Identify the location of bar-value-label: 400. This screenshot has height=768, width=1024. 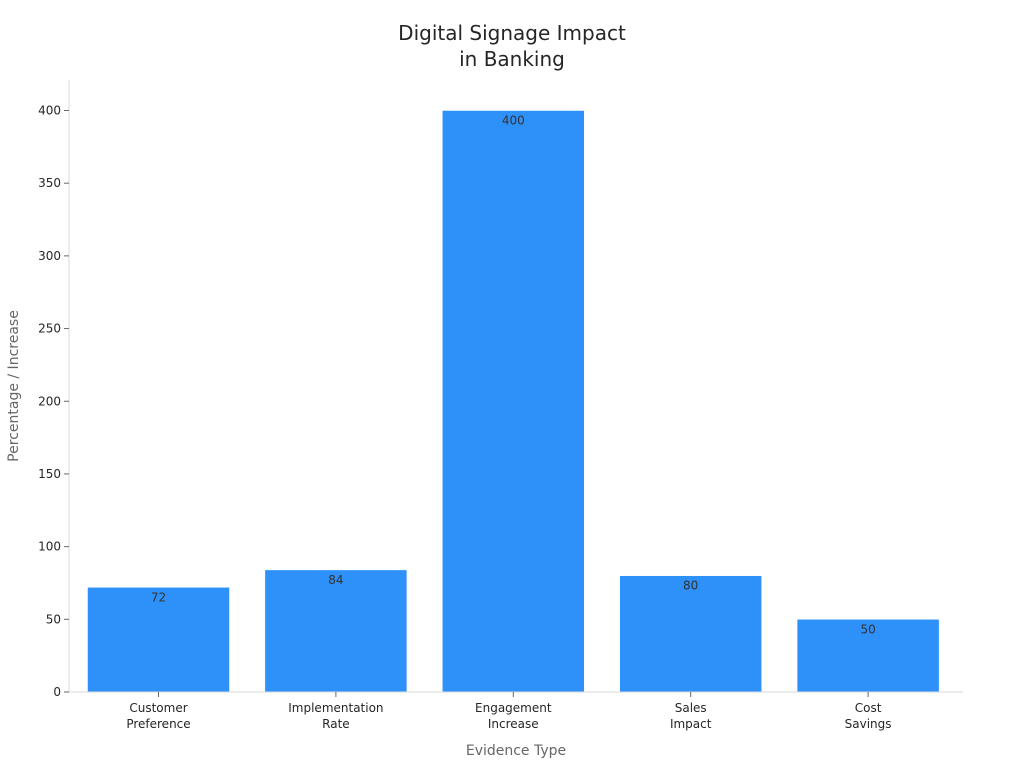
(513, 121).